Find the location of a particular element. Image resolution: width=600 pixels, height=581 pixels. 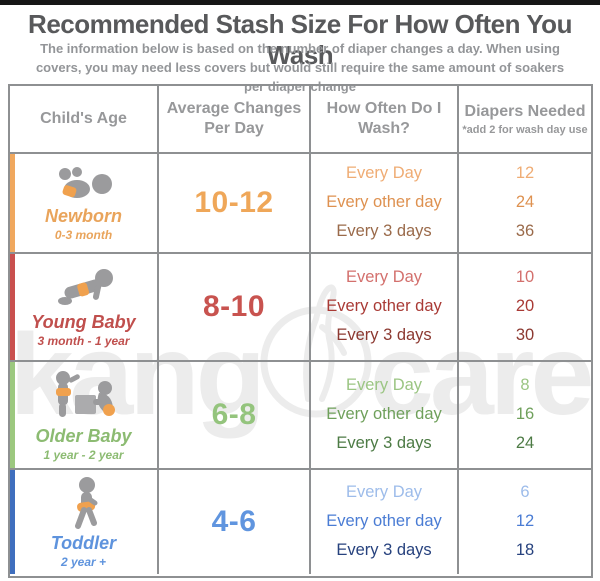

header-note: *add 2 for wash day use is located at coordinates (525, 129).